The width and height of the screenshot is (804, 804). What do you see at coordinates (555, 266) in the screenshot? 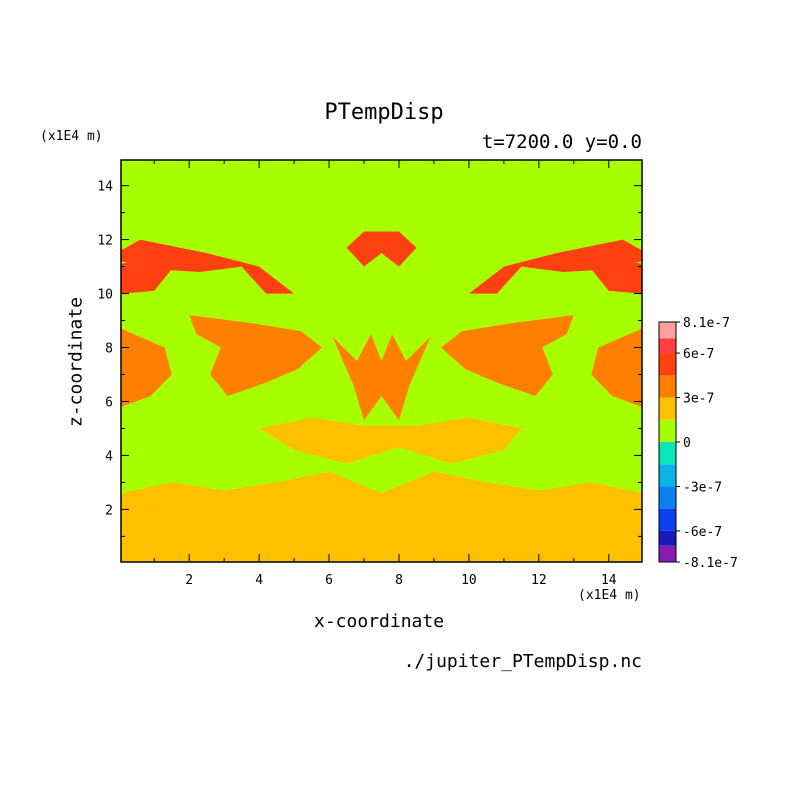
I see `region-upper-red-right` at bounding box center [555, 266].